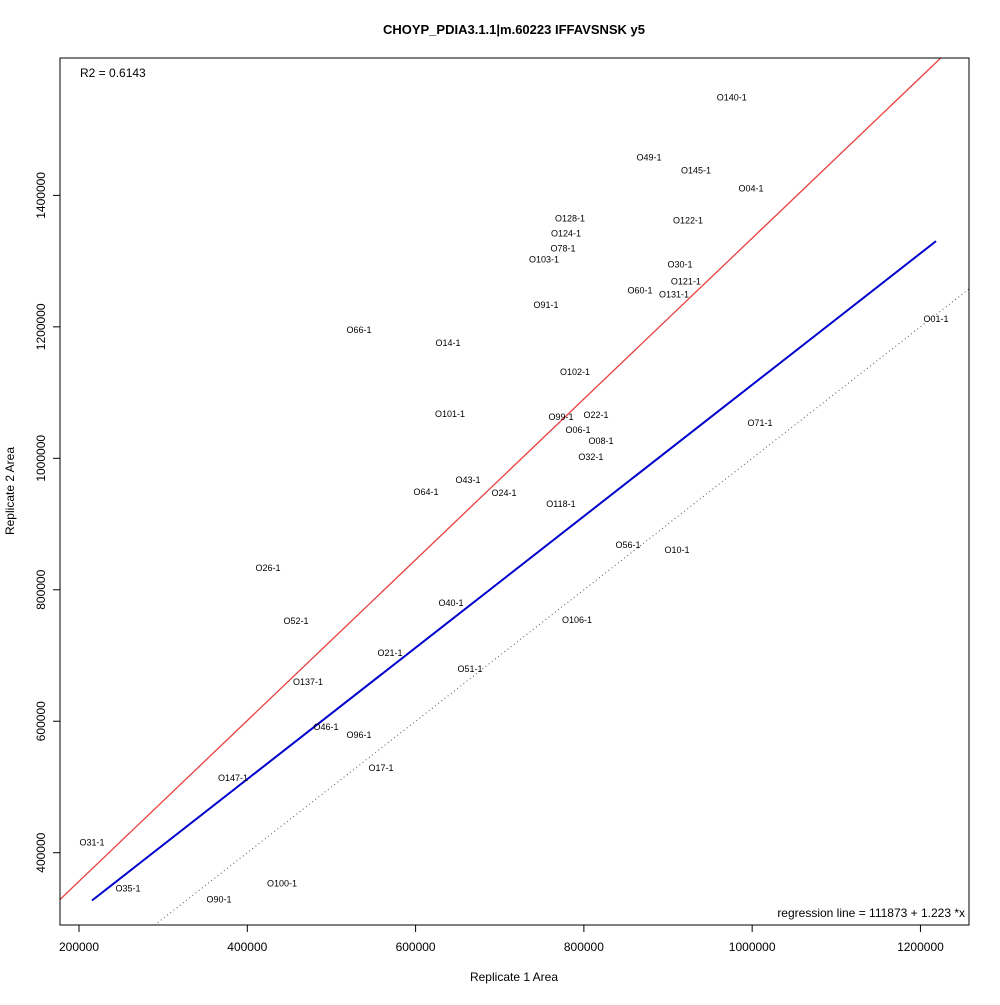  What do you see at coordinates (584, 947) in the screenshot?
I see `x-tick-label: 800000` at bounding box center [584, 947].